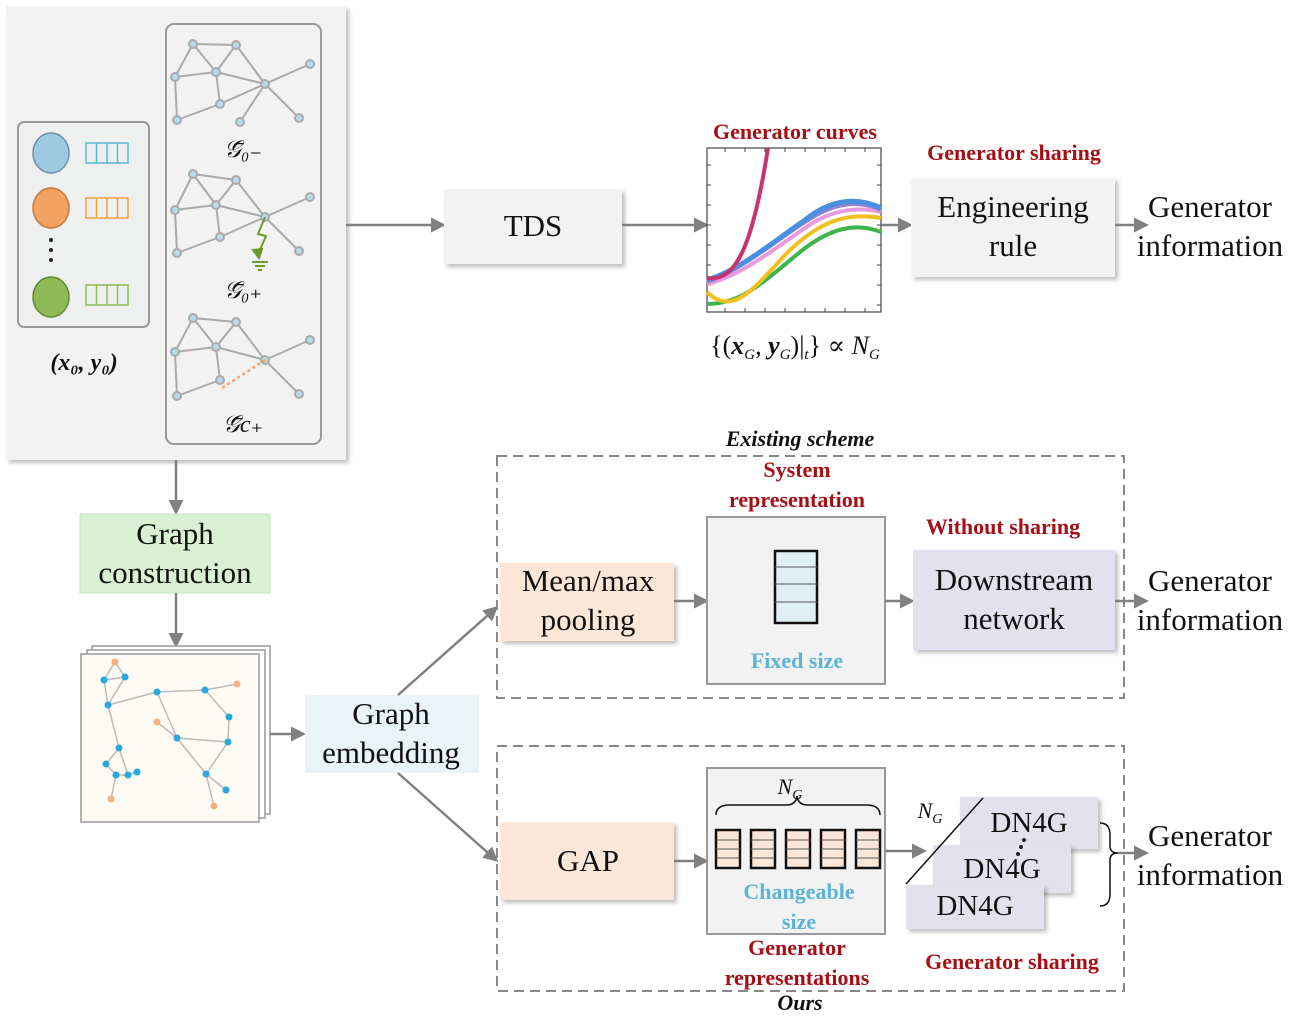 This screenshot has width=1305, height=1019. Describe the element at coordinates (1014, 600) in the screenshot. I see `downstream-network-box: Downstream network` at that location.